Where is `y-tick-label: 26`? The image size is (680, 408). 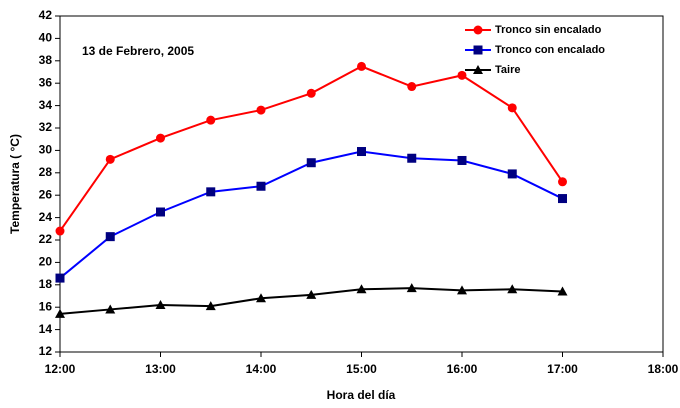
y-tick-label: 26 is located at coordinates (46, 194).